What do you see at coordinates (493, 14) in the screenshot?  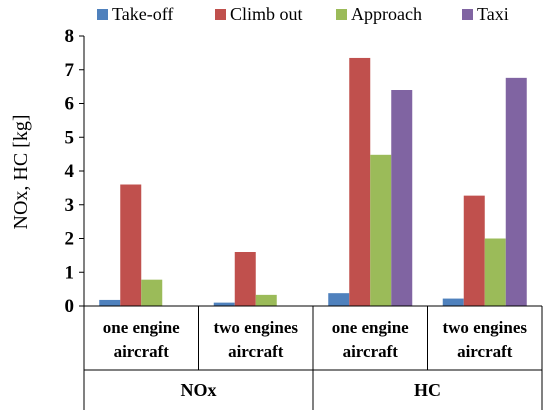 I see `legend-label: Taxi` at bounding box center [493, 14].